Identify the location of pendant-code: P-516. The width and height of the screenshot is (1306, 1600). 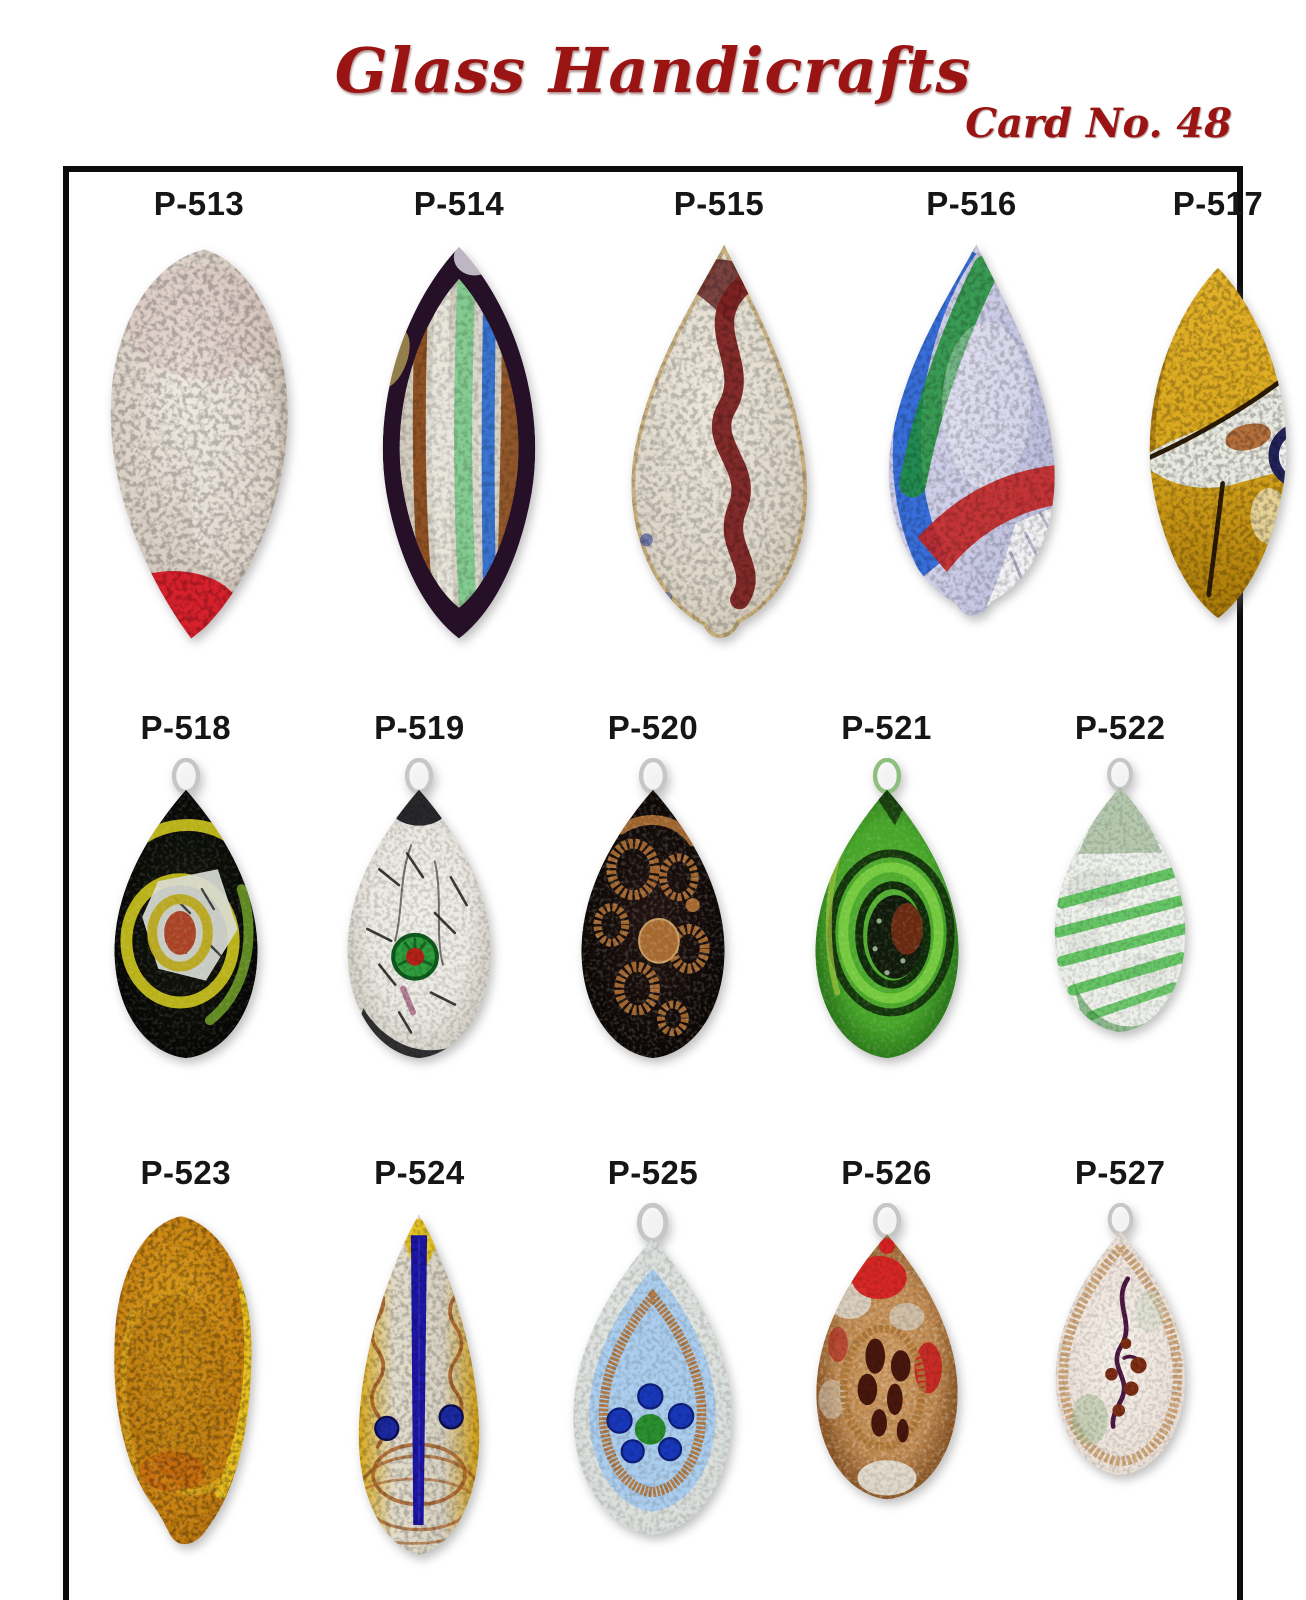
(971, 203).